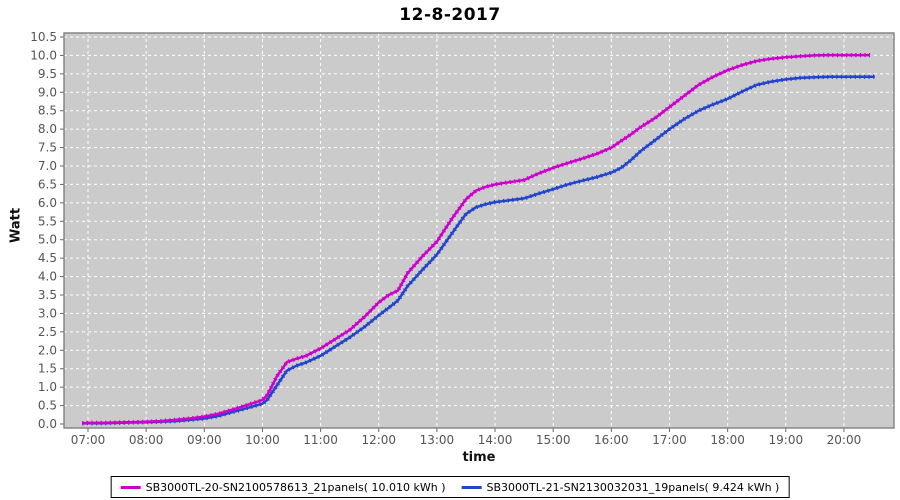 This screenshot has width=900, height=500. Describe the element at coordinates (47, 92) in the screenshot. I see `y-tick-label: 9.0` at that location.